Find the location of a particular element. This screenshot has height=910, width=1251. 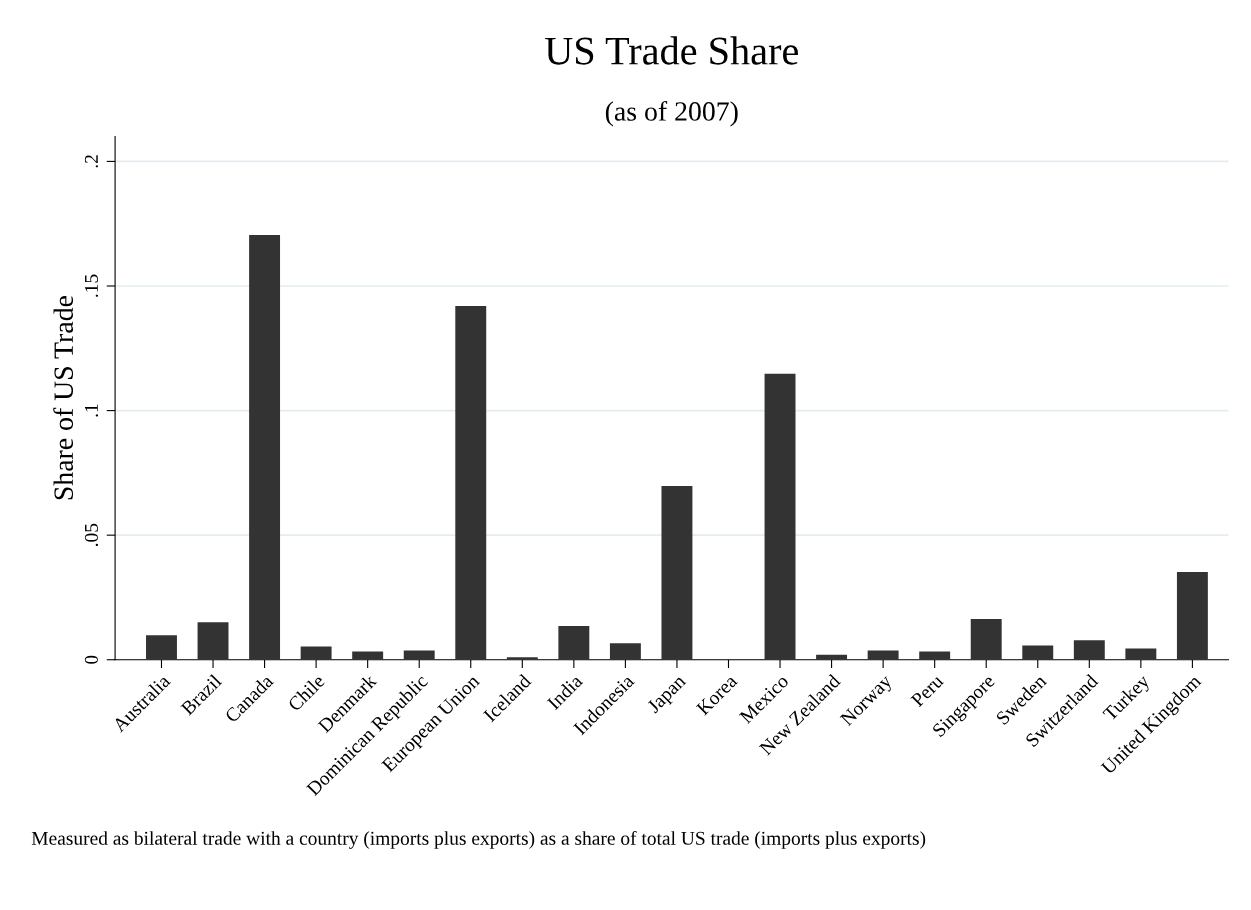

y-axis-title: Share of US Trade is located at coordinates (63, 398).